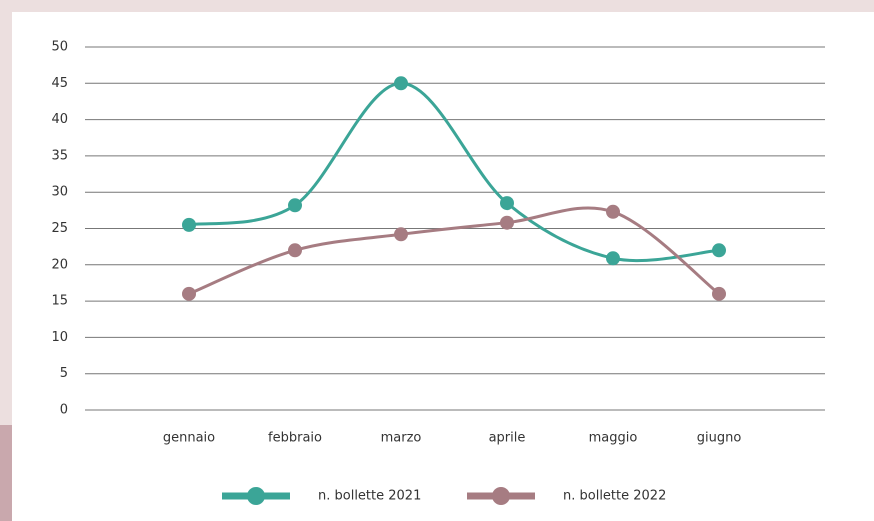  What do you see at coordinates (614, 496) in the screenshot?
I see `legend-label: n. bollette 2022` at bounding box center [614, 496].